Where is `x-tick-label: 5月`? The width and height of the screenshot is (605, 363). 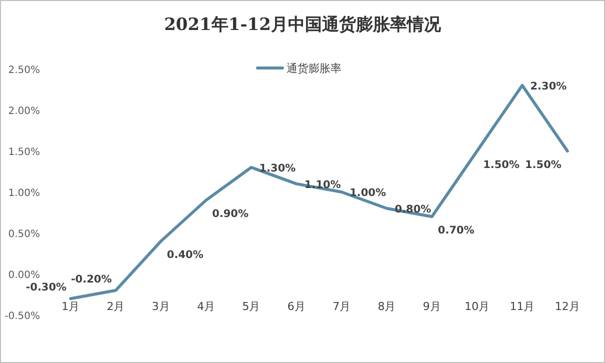
x-tick-label: 5月 is located at coordinates (251, 306).